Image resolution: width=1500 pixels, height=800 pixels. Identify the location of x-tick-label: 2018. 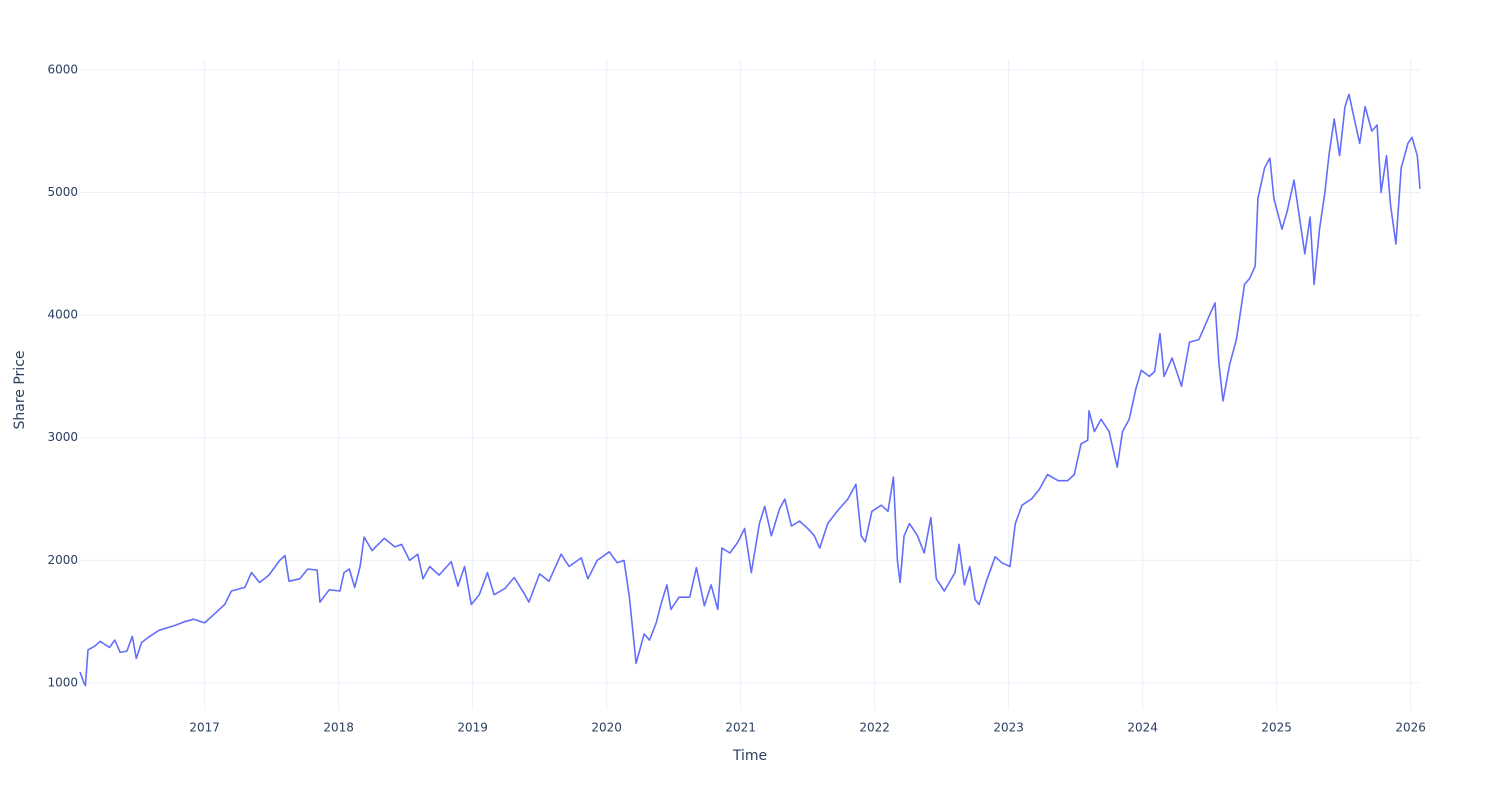
(338, 728).